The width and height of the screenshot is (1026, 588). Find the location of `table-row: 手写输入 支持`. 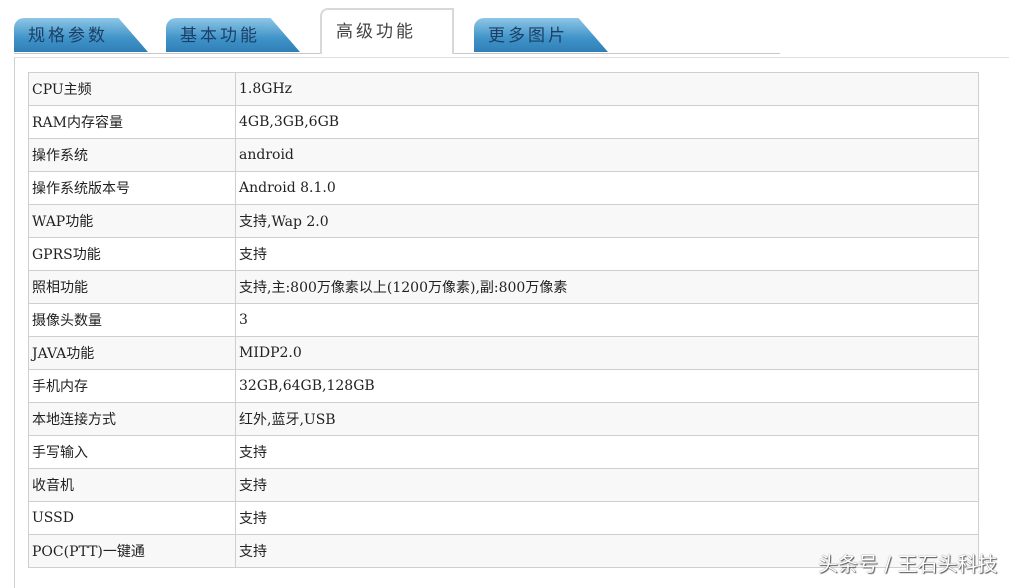

table-row: 手写输入 支持 is located at coordinates (503, 452).